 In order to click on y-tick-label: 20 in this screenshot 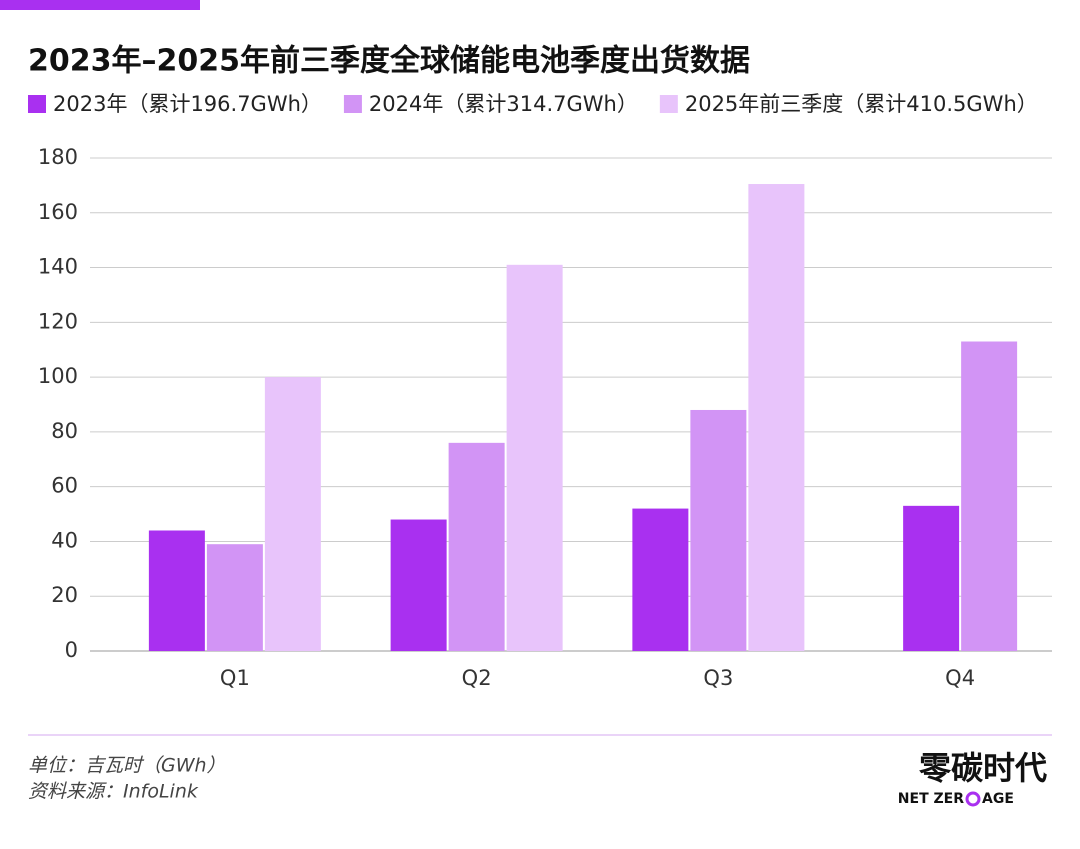, I will do `click(64, 595)`.